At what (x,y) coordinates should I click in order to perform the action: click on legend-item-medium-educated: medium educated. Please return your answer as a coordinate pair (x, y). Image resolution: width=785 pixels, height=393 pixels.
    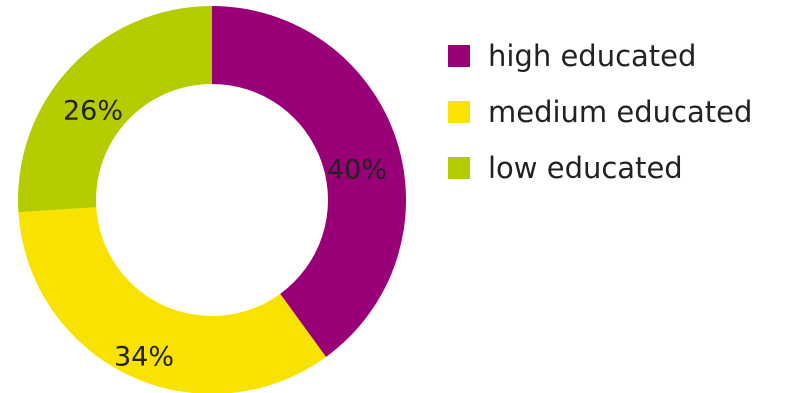
    Looking at the image, I should click on (600, 112).